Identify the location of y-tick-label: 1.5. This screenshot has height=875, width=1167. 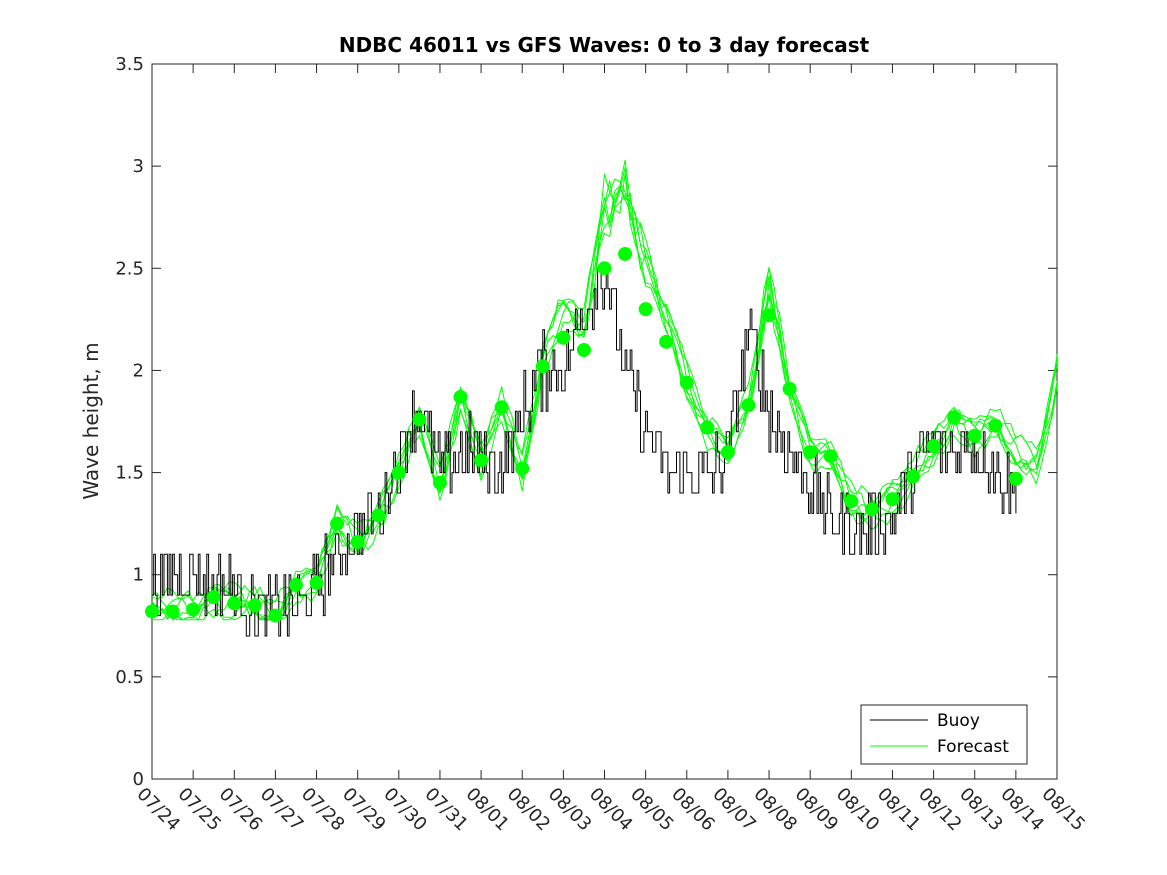
(129, 473).